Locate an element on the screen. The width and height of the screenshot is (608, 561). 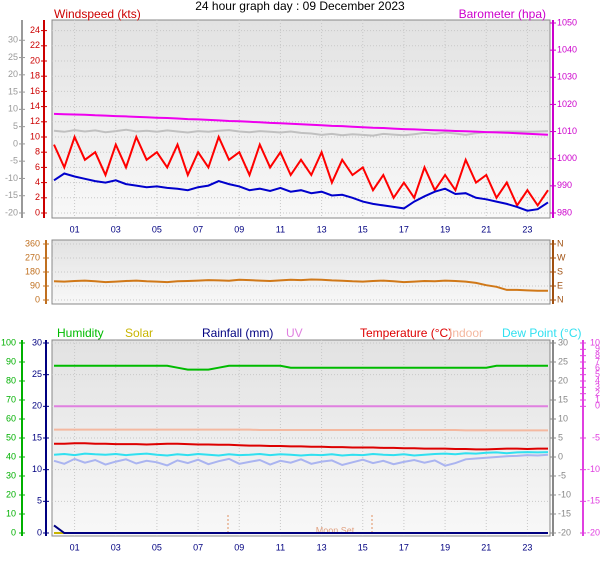
legend-entry: Solar is located at coordinates (139, 333).